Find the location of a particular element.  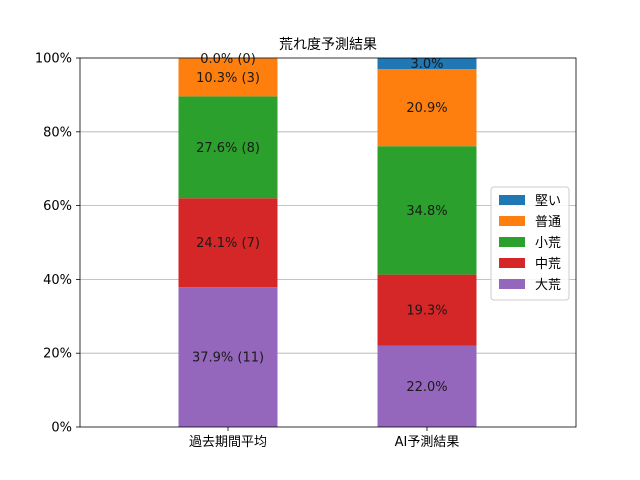

legend-label-堅い: 堅い is located at coordinates (548, 201).